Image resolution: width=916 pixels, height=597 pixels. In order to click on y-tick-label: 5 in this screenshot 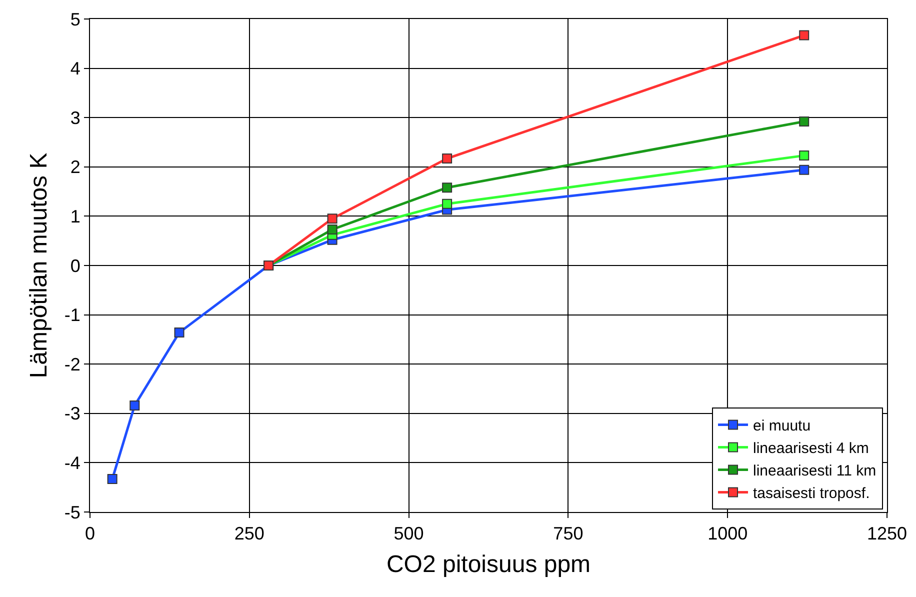, I will do `click(75, 19)`.